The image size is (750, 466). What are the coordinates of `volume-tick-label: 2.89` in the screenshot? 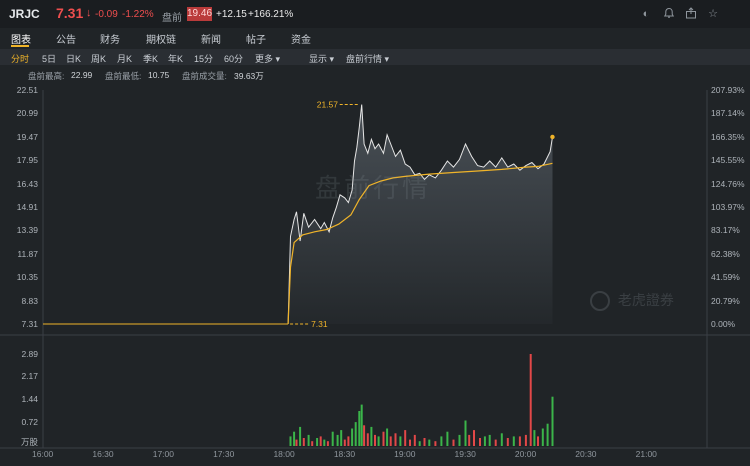 It's located at (29, 354).